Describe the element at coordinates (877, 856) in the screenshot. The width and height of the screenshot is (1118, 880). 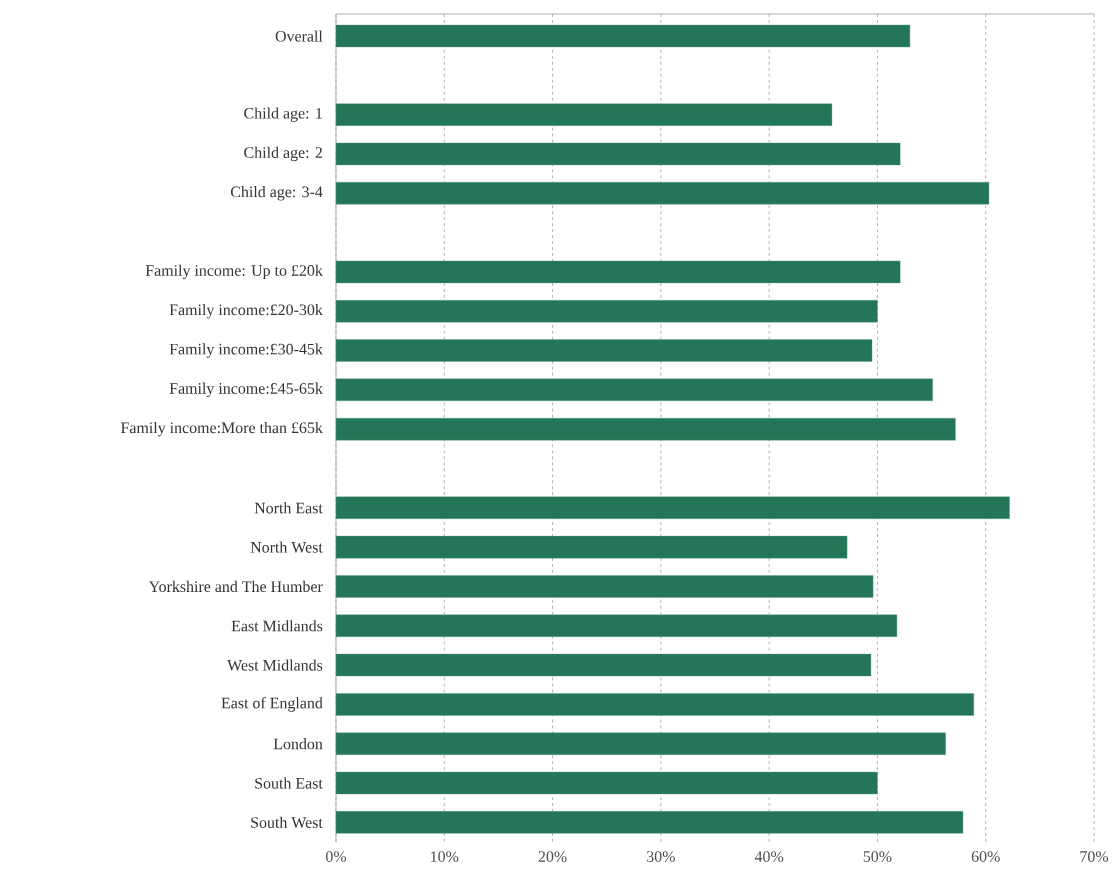
I see `x-tick-label: 50%` at that location.